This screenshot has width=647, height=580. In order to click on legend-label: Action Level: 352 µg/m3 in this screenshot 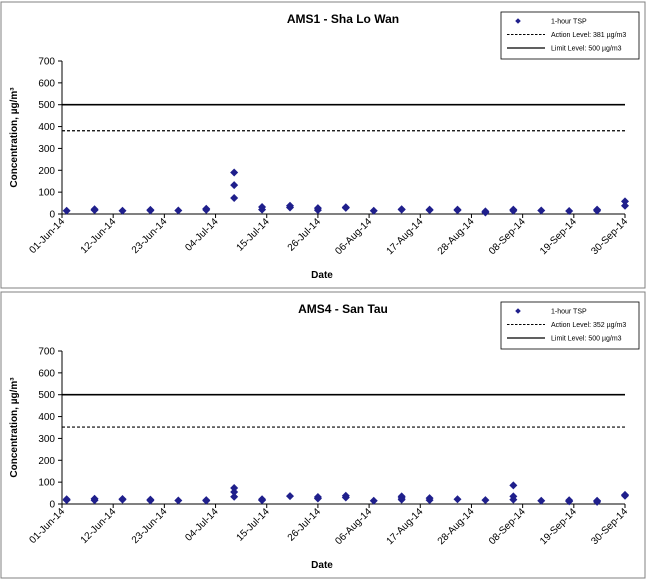, I will do `click(588, 325)`.